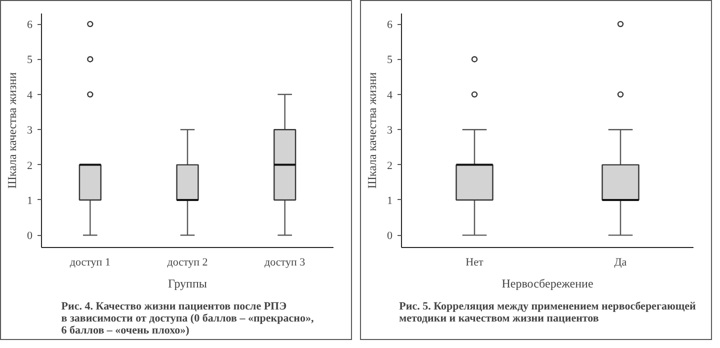  I want to click on x-tick-label: Нет, so click(475, 262).